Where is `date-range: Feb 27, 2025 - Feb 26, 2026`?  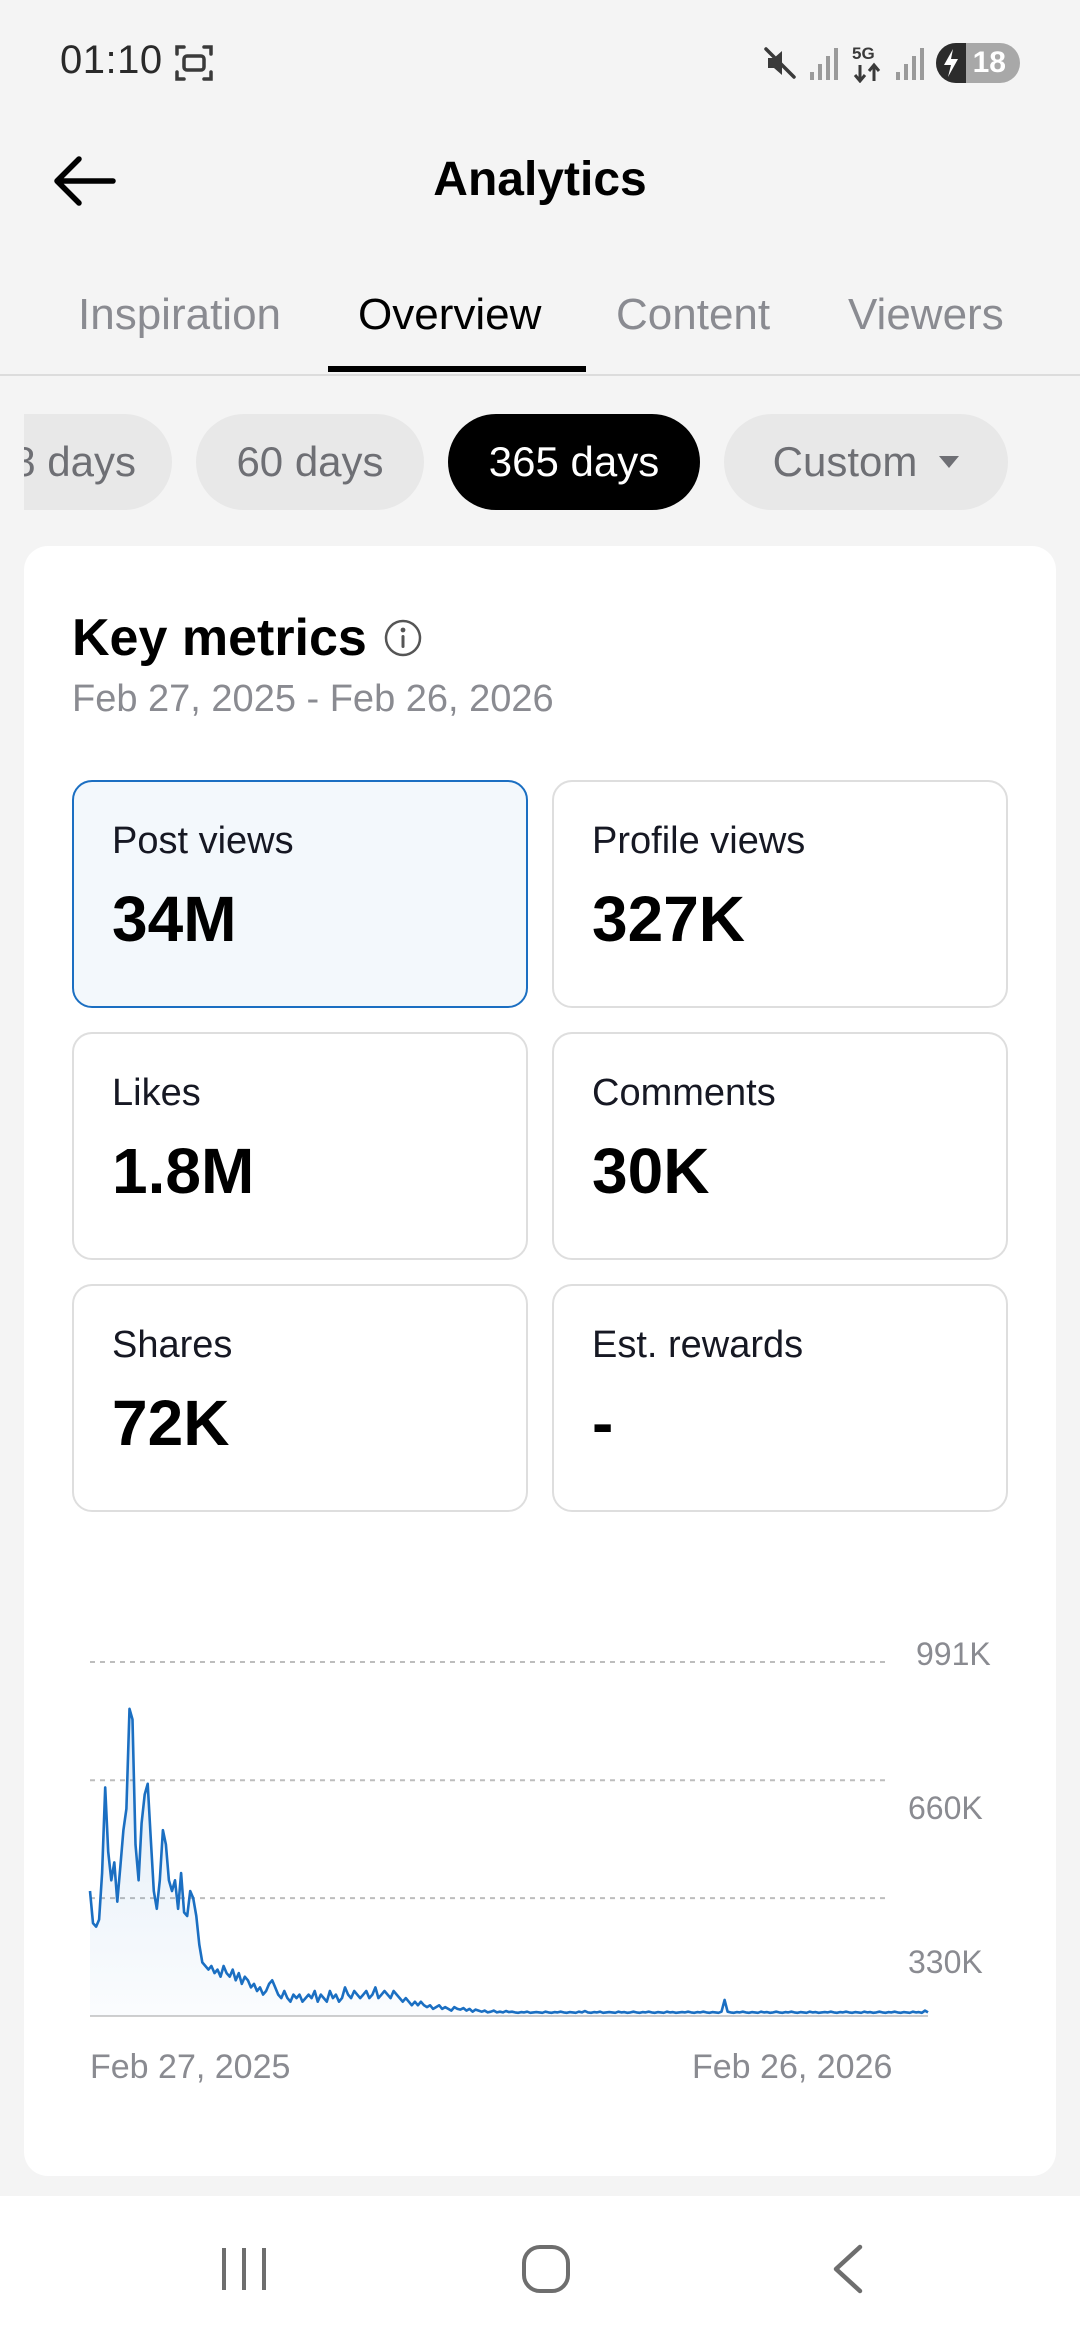 date-range: Feb 27, 2025 - Feb 26, 2026 is located at coordinates (313, 699).